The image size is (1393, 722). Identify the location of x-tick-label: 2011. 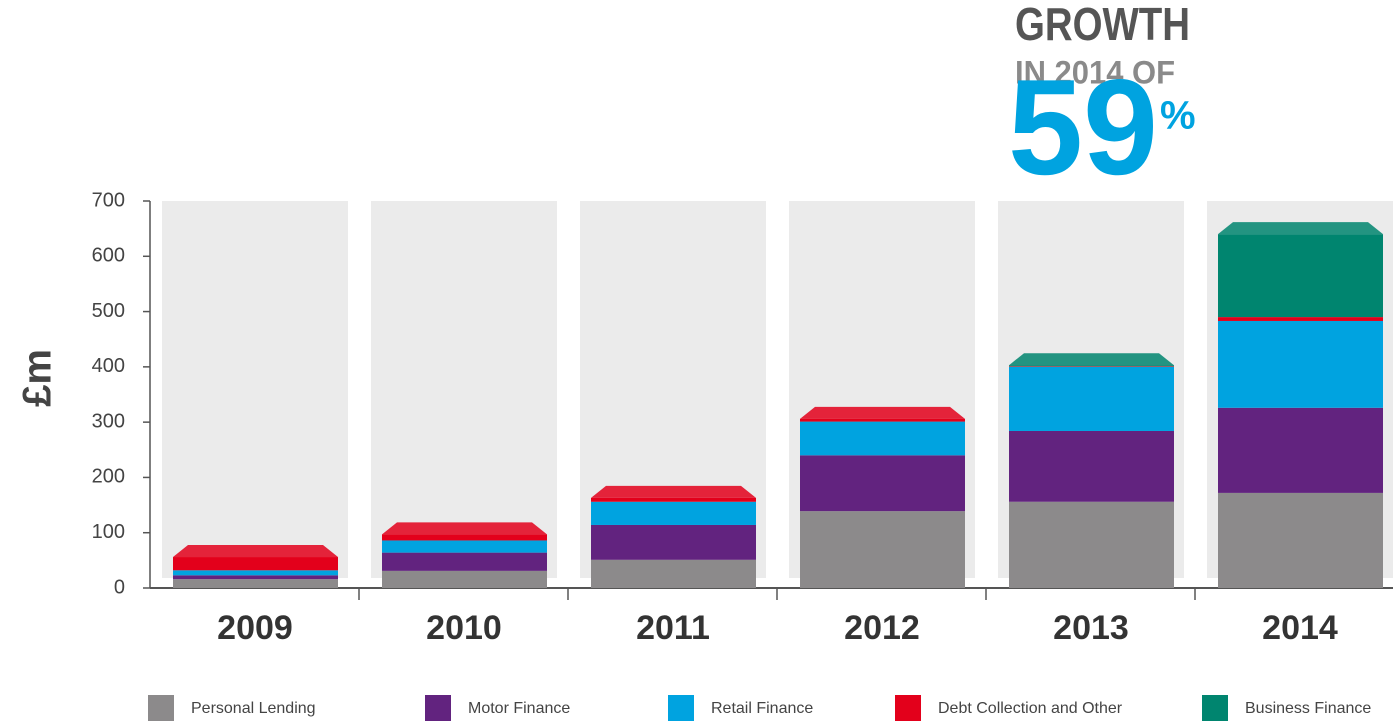
(673, 628).